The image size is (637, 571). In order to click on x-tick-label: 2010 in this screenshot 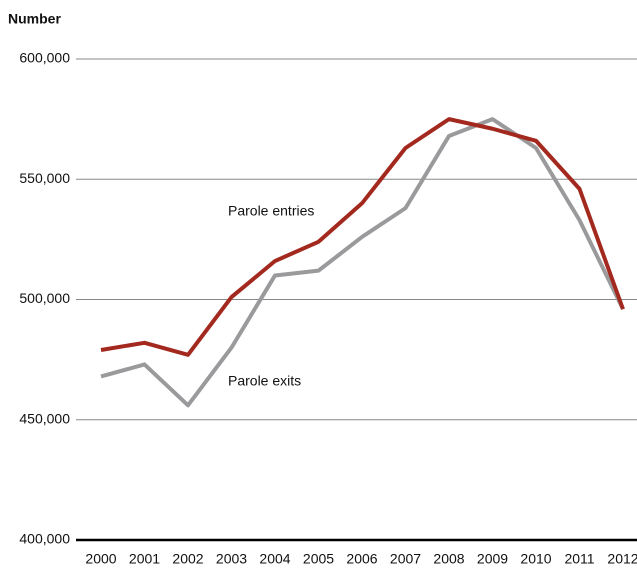, I will do `click(535, 559)`.